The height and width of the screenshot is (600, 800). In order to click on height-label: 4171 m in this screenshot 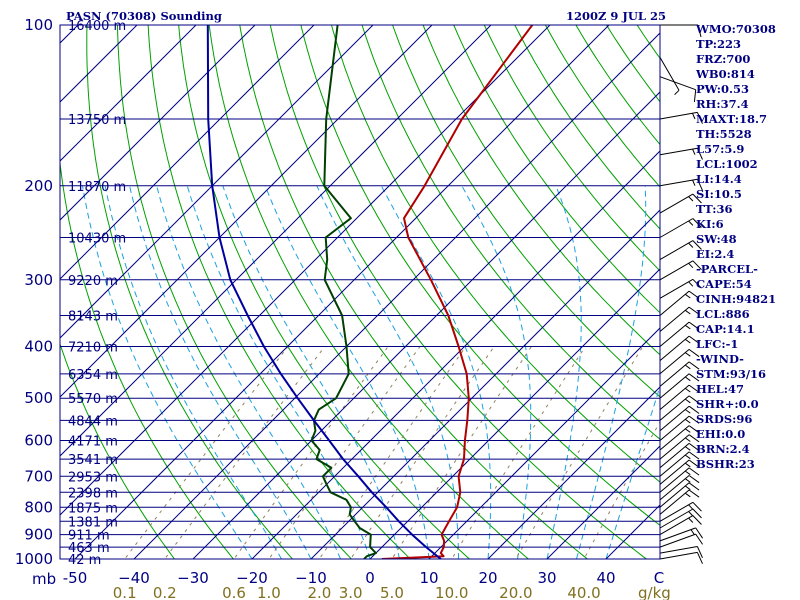, I will do `click(93, 442)`.